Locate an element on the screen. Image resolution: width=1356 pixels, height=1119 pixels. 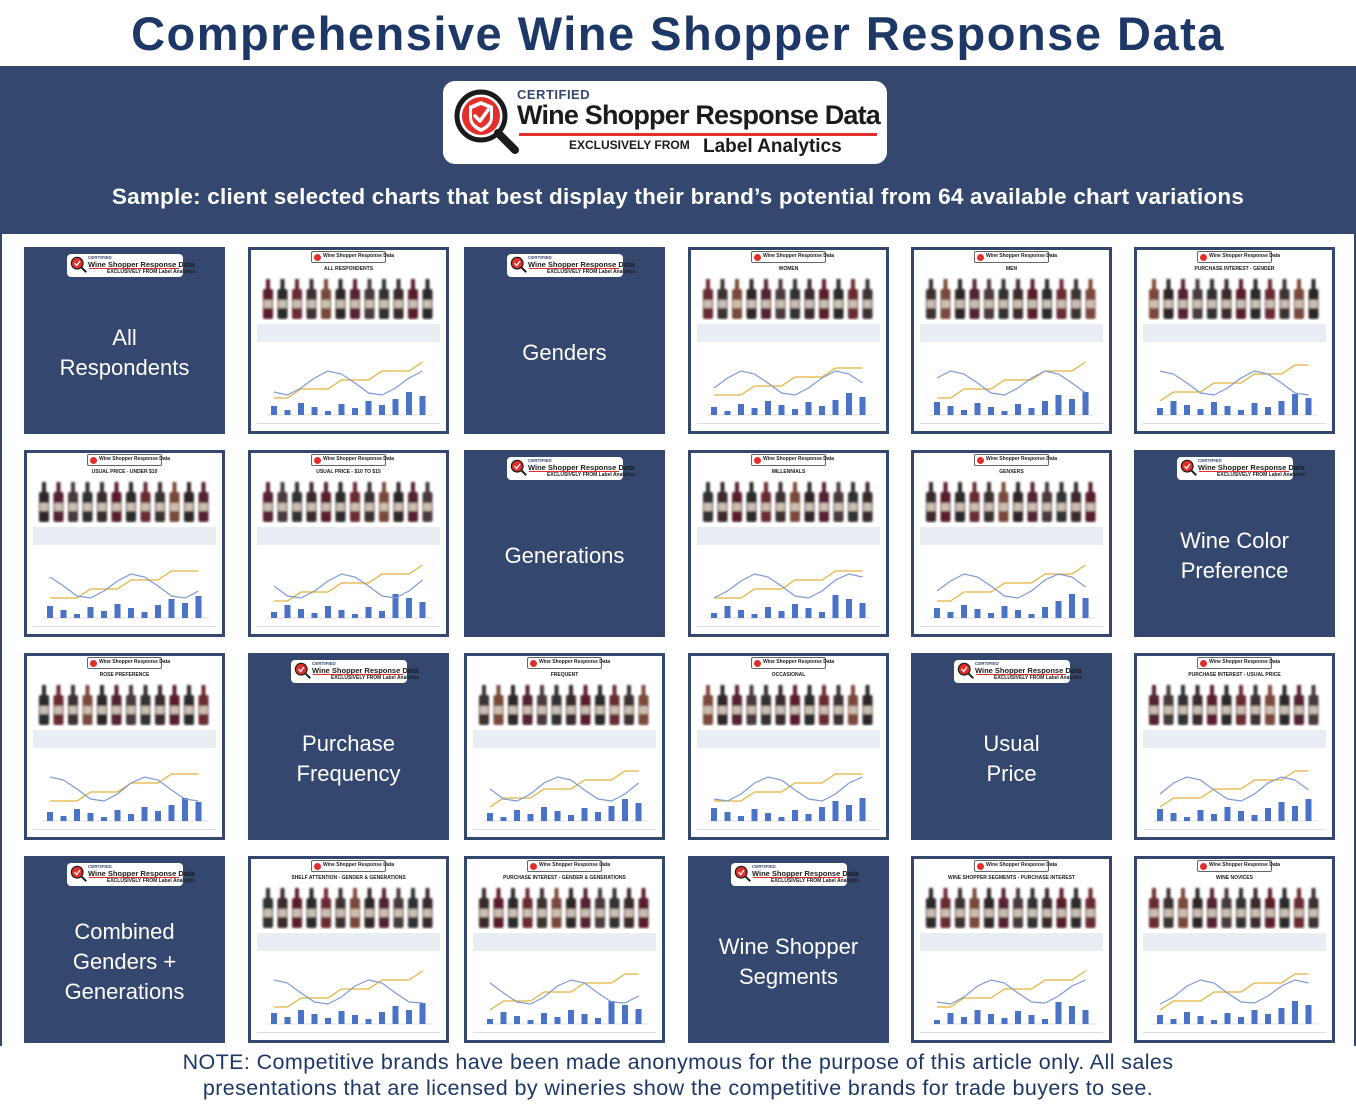
logo-brand-text: Label Analytics is located at coordinates (772, 146).